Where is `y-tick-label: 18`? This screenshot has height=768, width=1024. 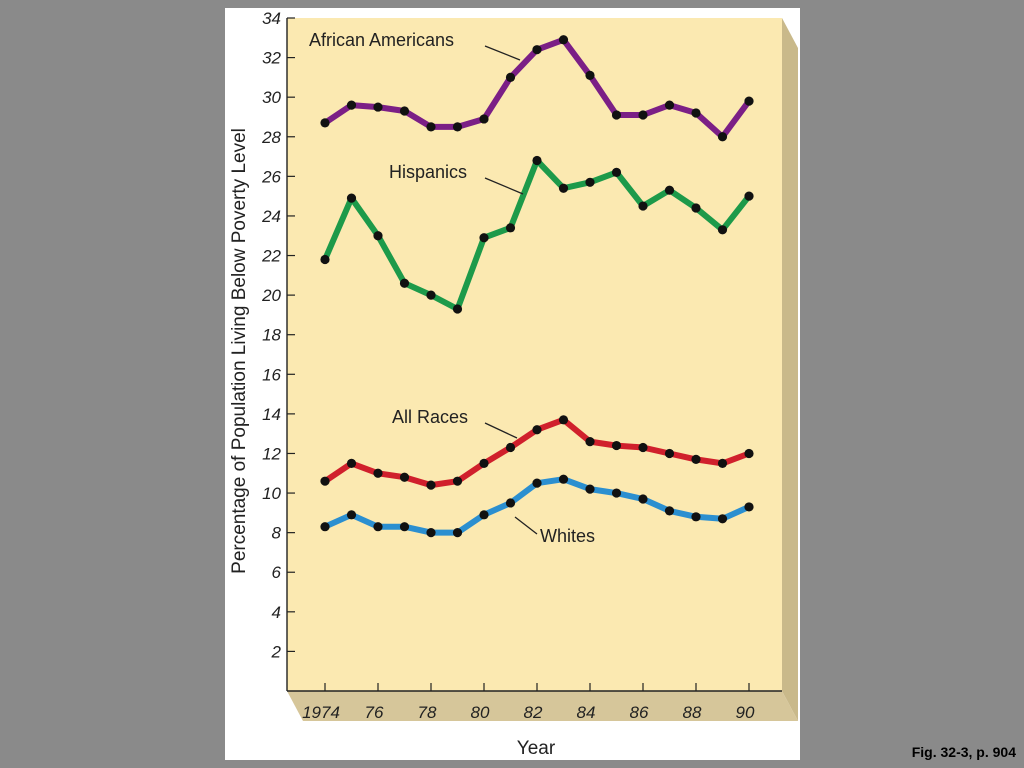 y-tick-label: 18 is located at coordinates (271, 335).